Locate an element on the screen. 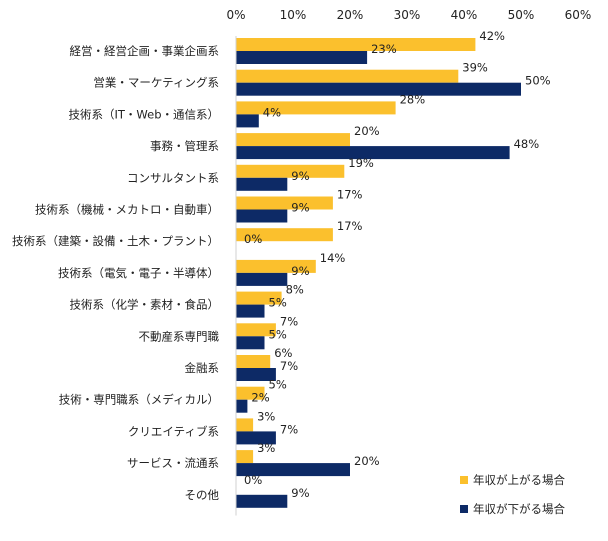  data-label: 6% is located at coordinates (283, 353).